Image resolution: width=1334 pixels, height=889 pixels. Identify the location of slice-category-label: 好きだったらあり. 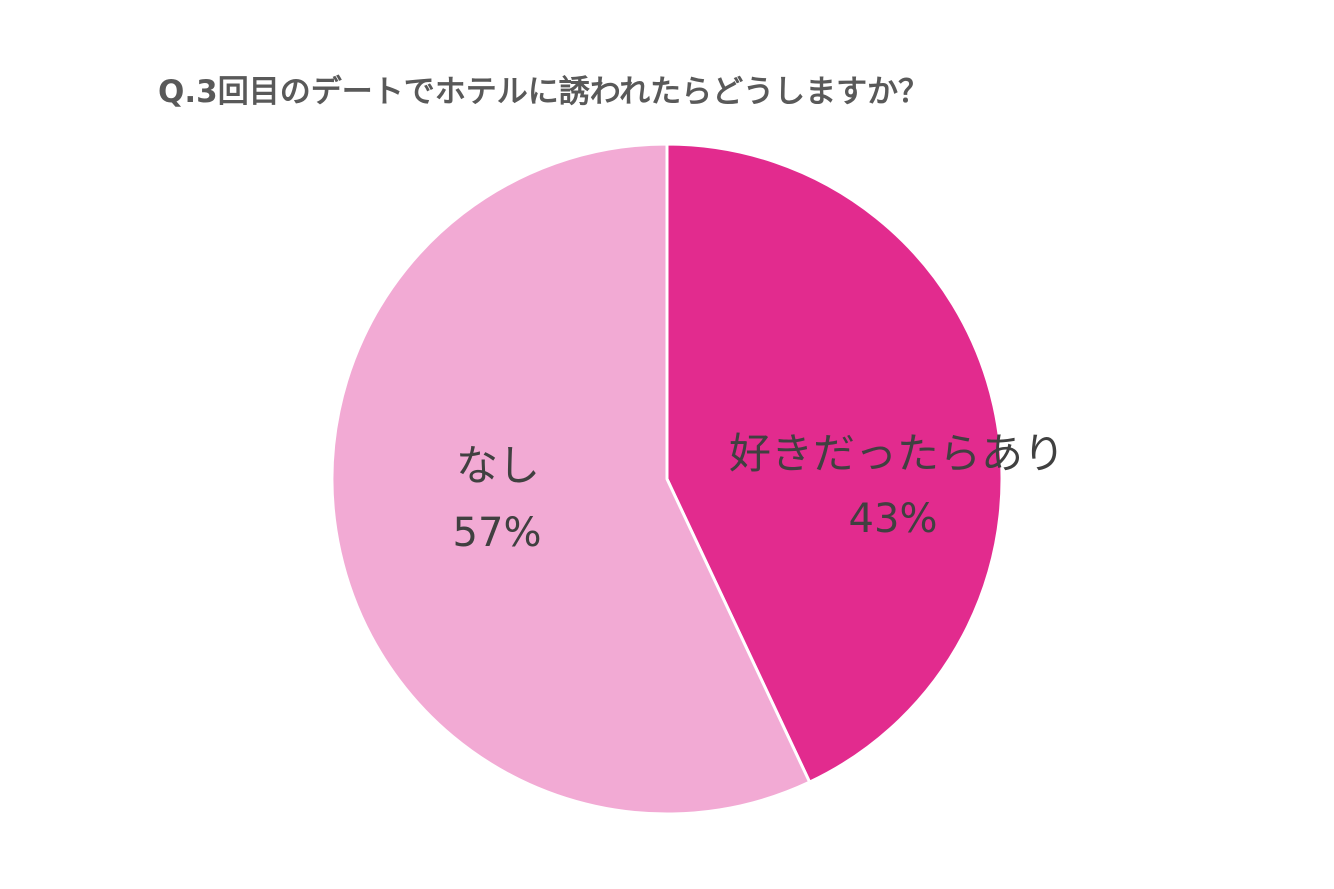
(897, 453).